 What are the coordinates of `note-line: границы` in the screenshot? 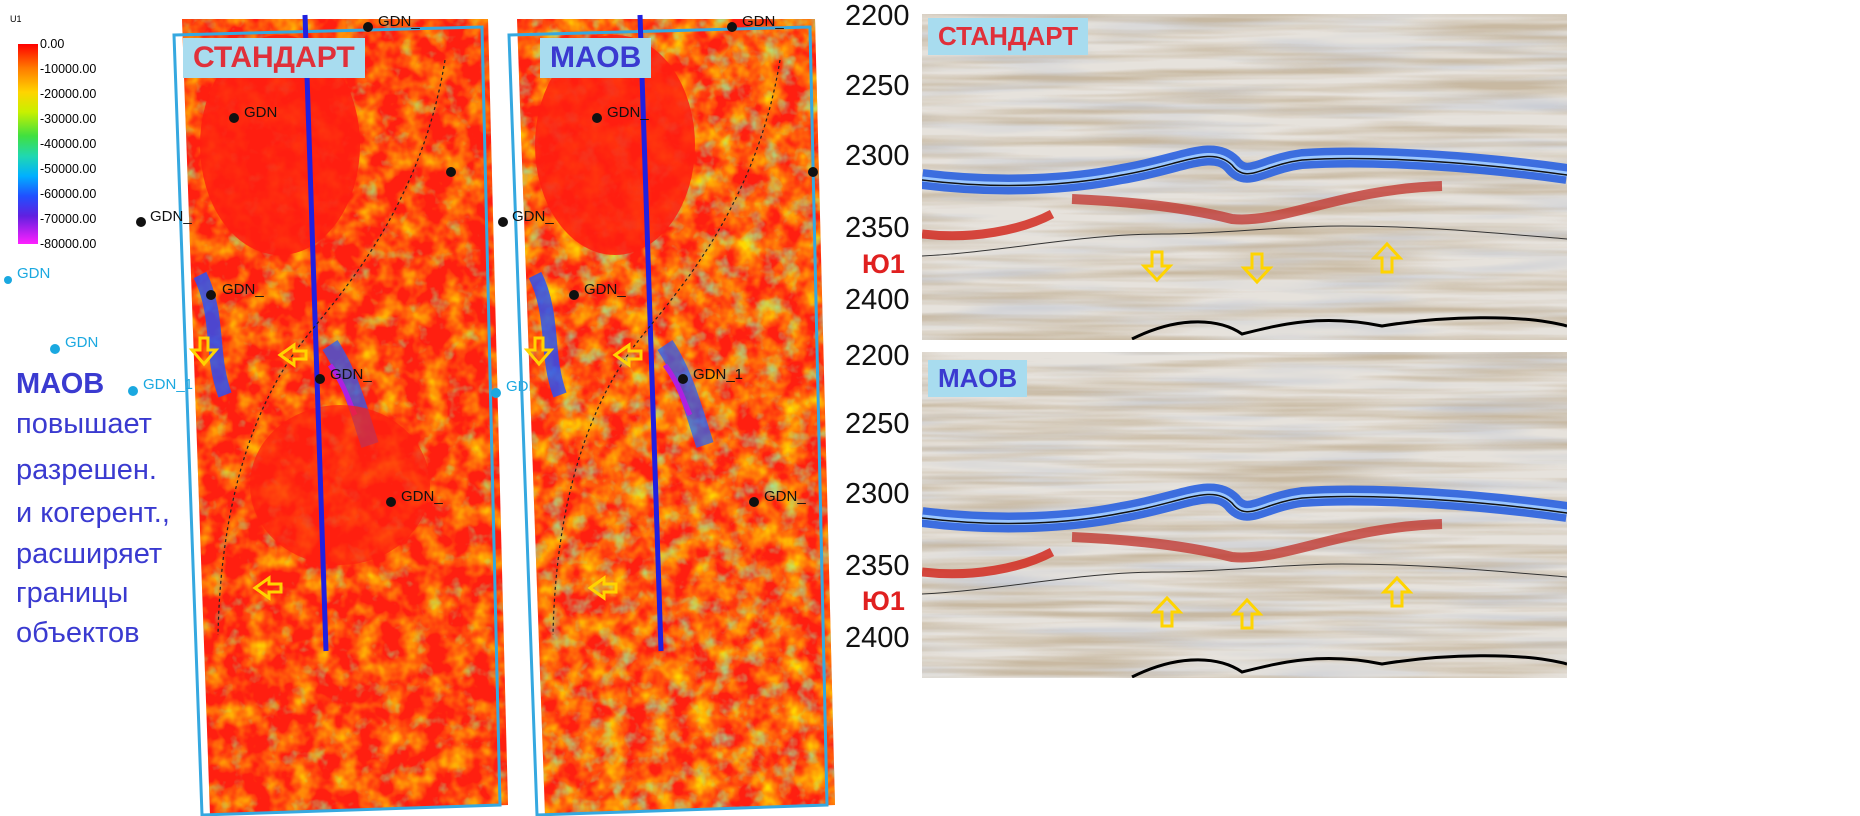 It's located at (72, 593).